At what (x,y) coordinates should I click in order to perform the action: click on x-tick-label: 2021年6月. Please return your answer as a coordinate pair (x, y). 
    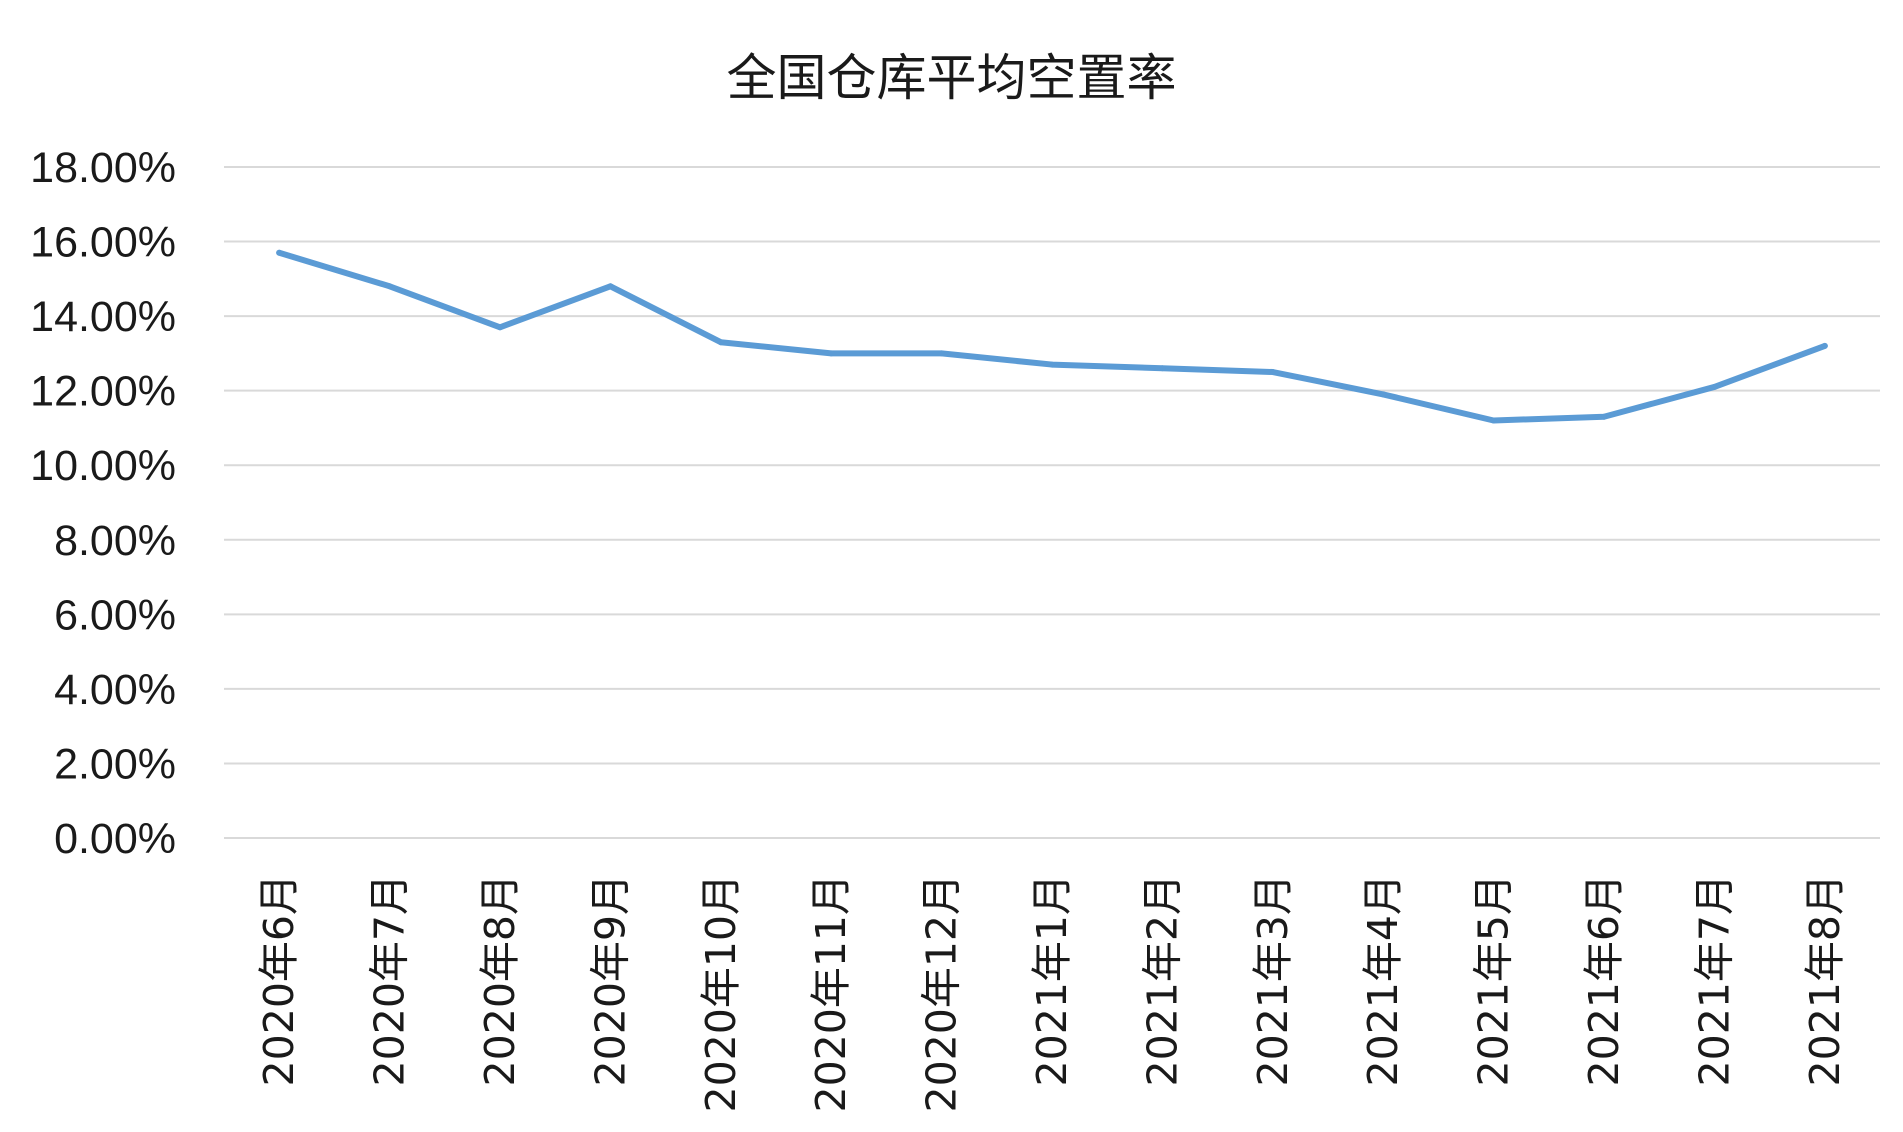
    Looking at the image, I should click on (1604, 980).